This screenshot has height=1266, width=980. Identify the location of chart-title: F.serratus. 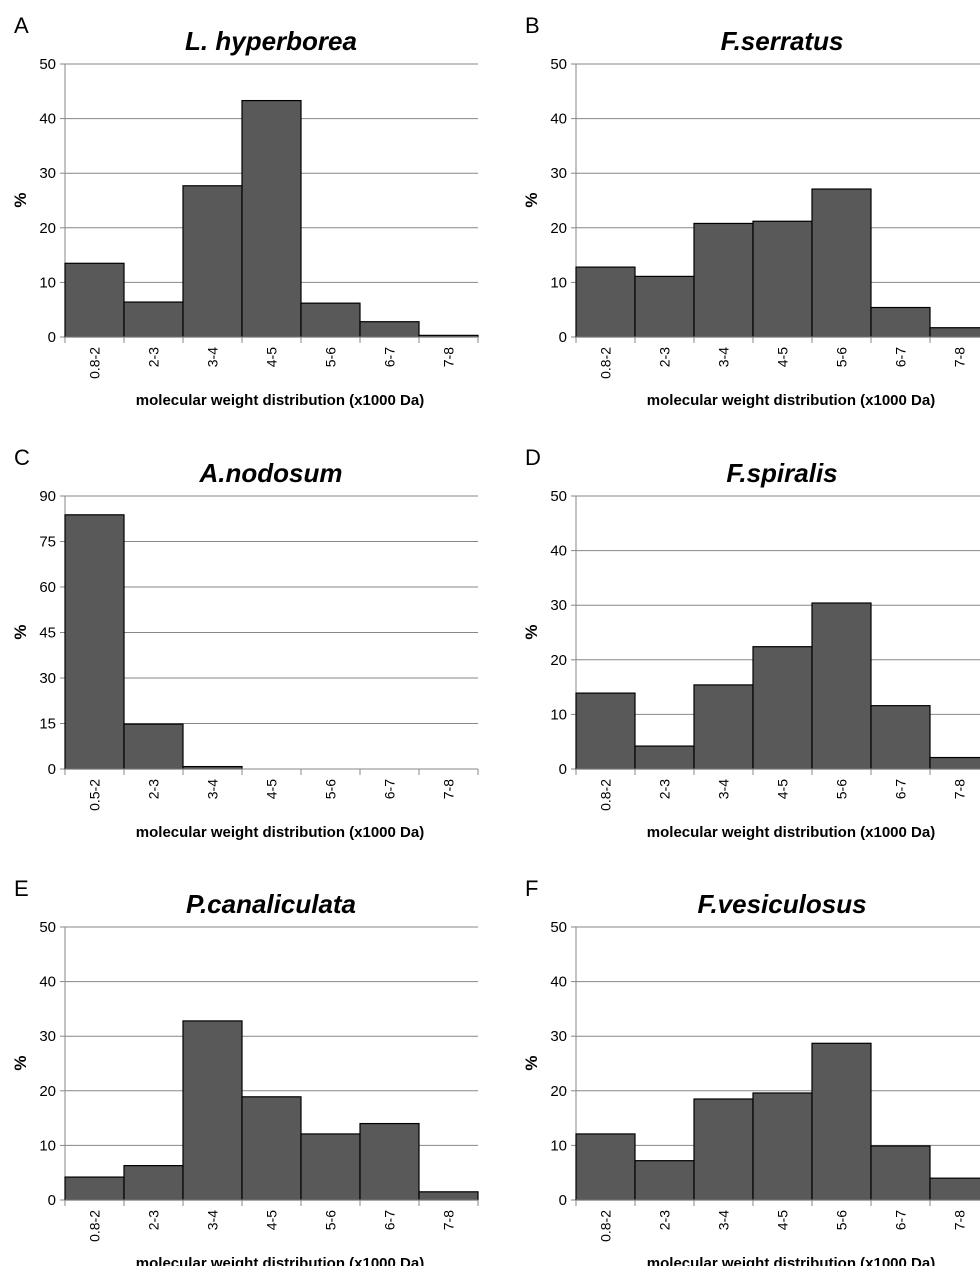
(782, 41).